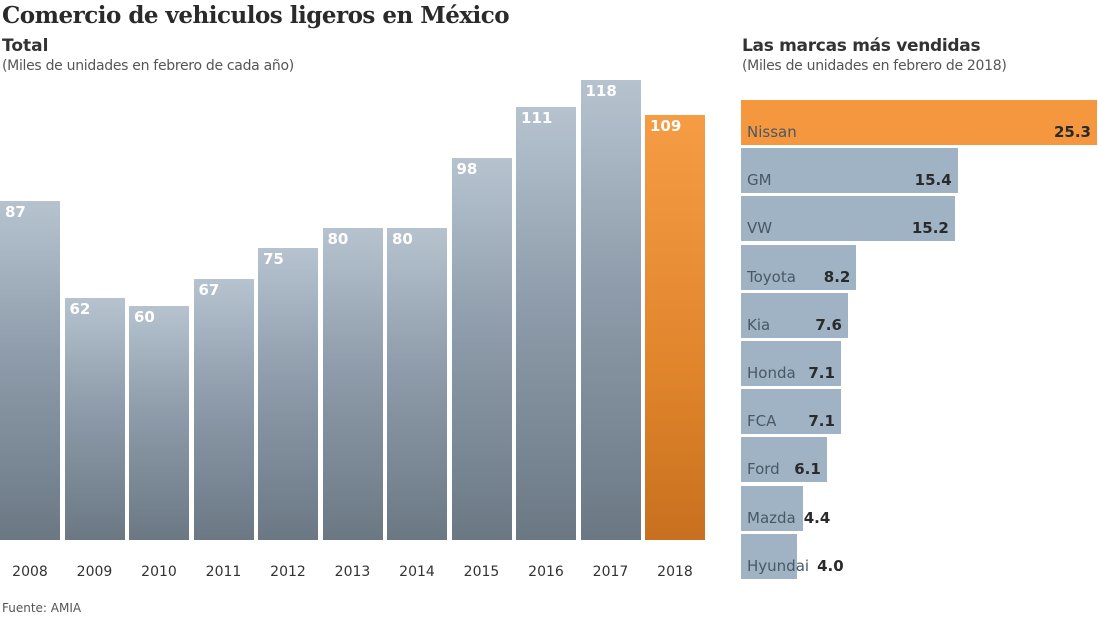 This screenshot has width=1098, height=620. What do you see at coordinates (759, 324) in the screenshot?
I see `brand-label: Kia` at bounding box center [759, 324].